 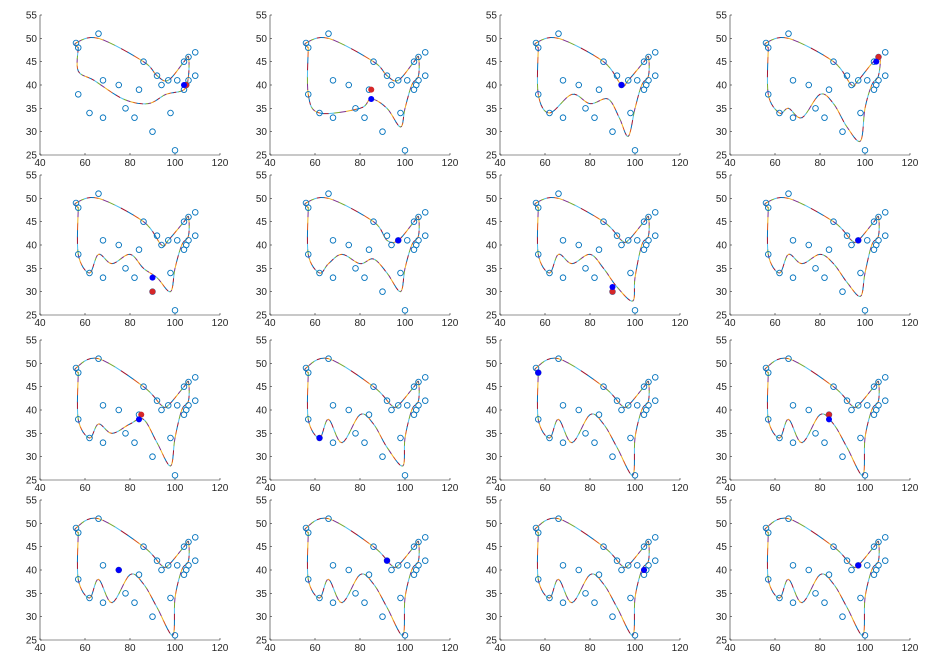 I want to click on y-tick-label: 35, so click(x=492, y=594).